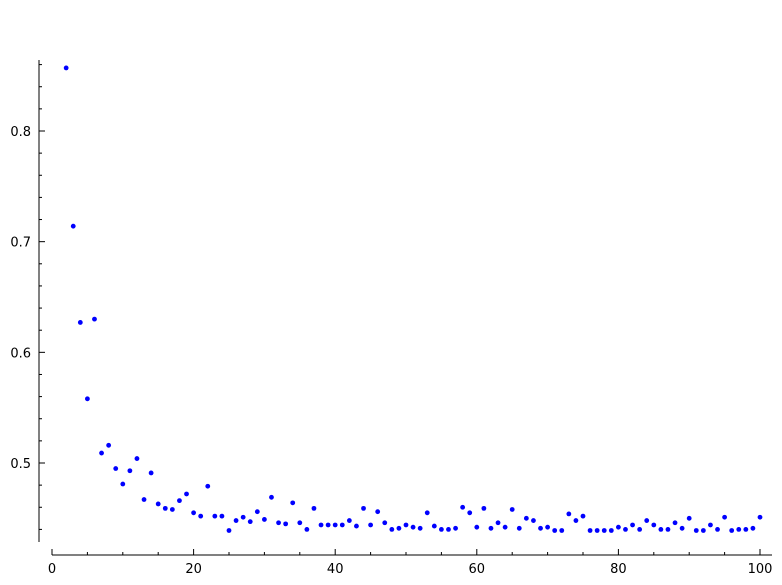 This screenshot has width=782, height=585. What do you see at coordinates (27, 297) in the screenshot?
I see `y-axis-ticks: 0.5 0.6 0.7 0.8` at bounding box center [27, 297].